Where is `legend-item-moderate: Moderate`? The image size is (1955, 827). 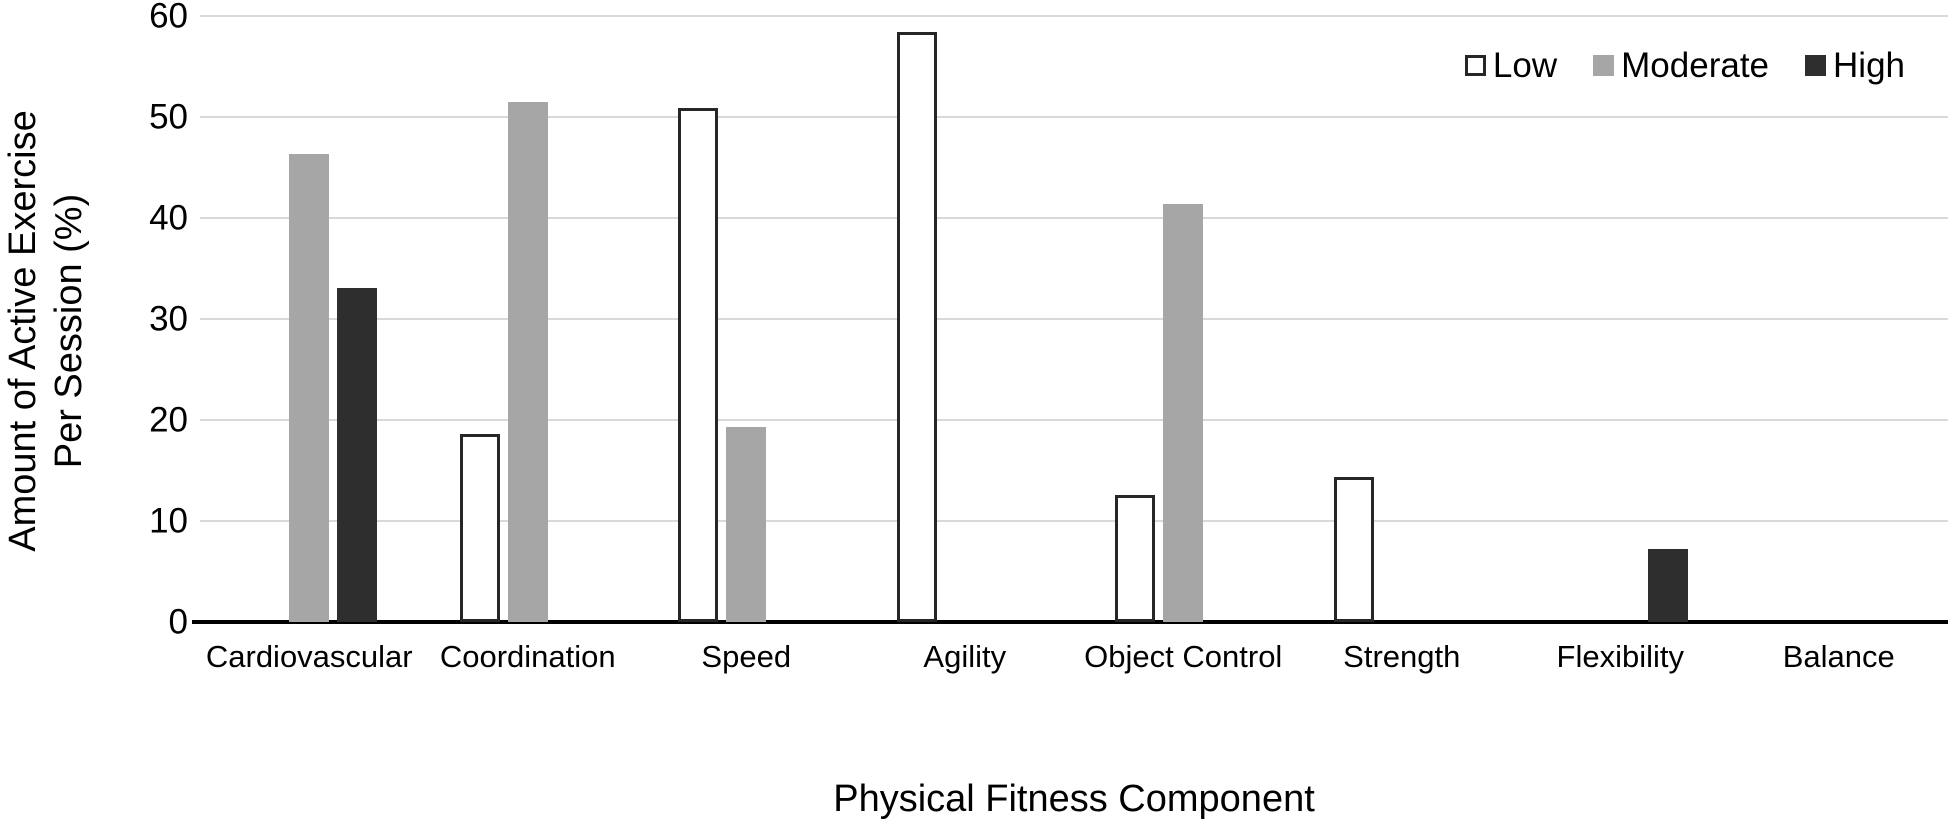
legend-item-moderate: Moderate is located at coordinates (1681, 65).